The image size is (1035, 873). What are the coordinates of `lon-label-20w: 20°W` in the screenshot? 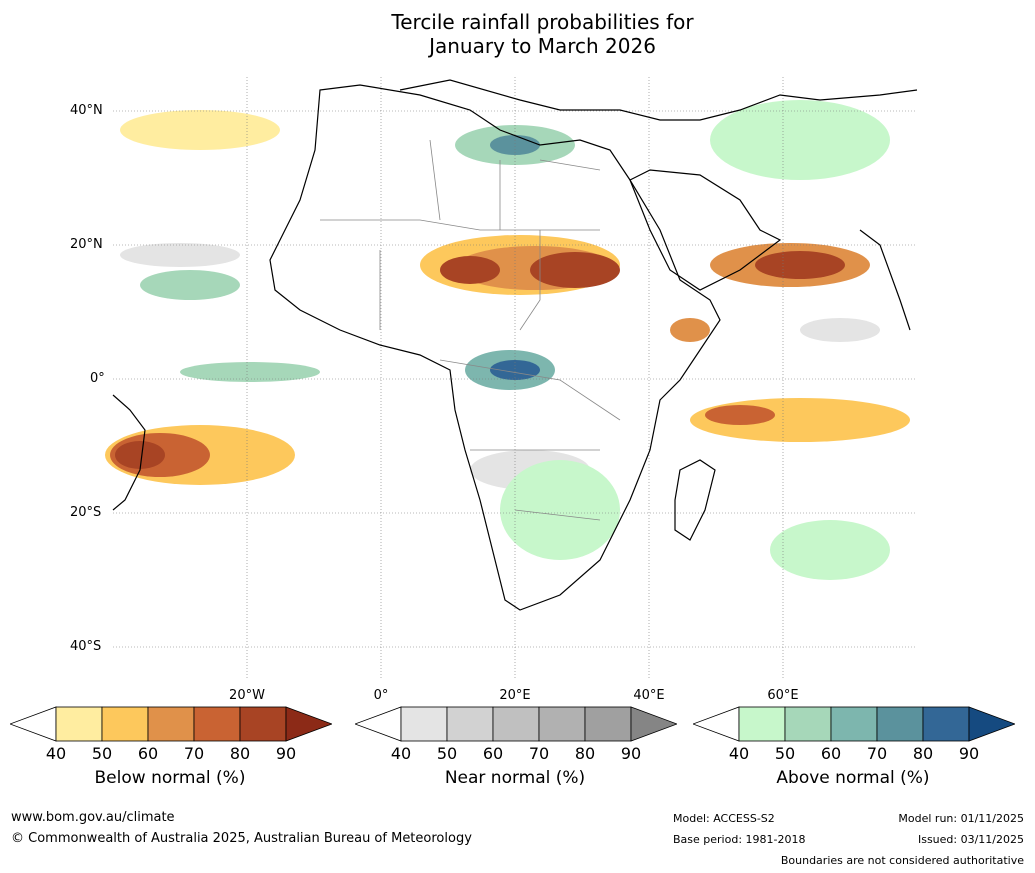 It's located at (247, 695).